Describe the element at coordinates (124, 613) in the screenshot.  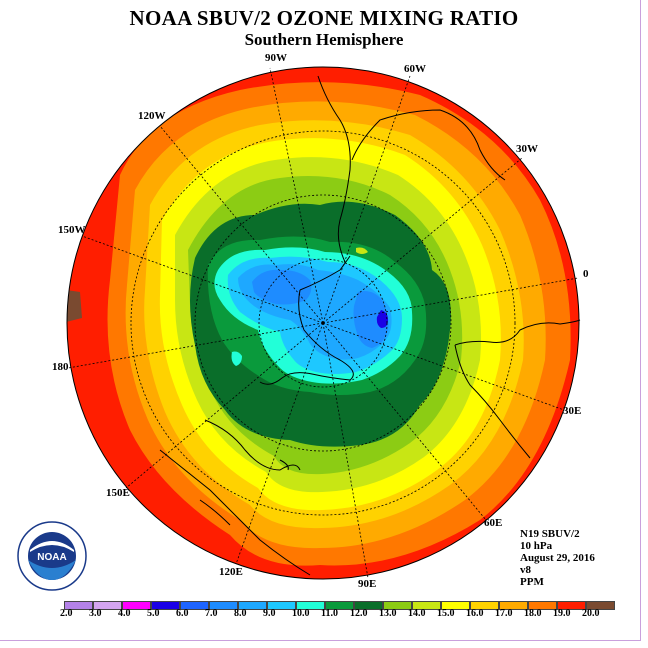
I see `color-scale-tick-label: 4.0` at that location.